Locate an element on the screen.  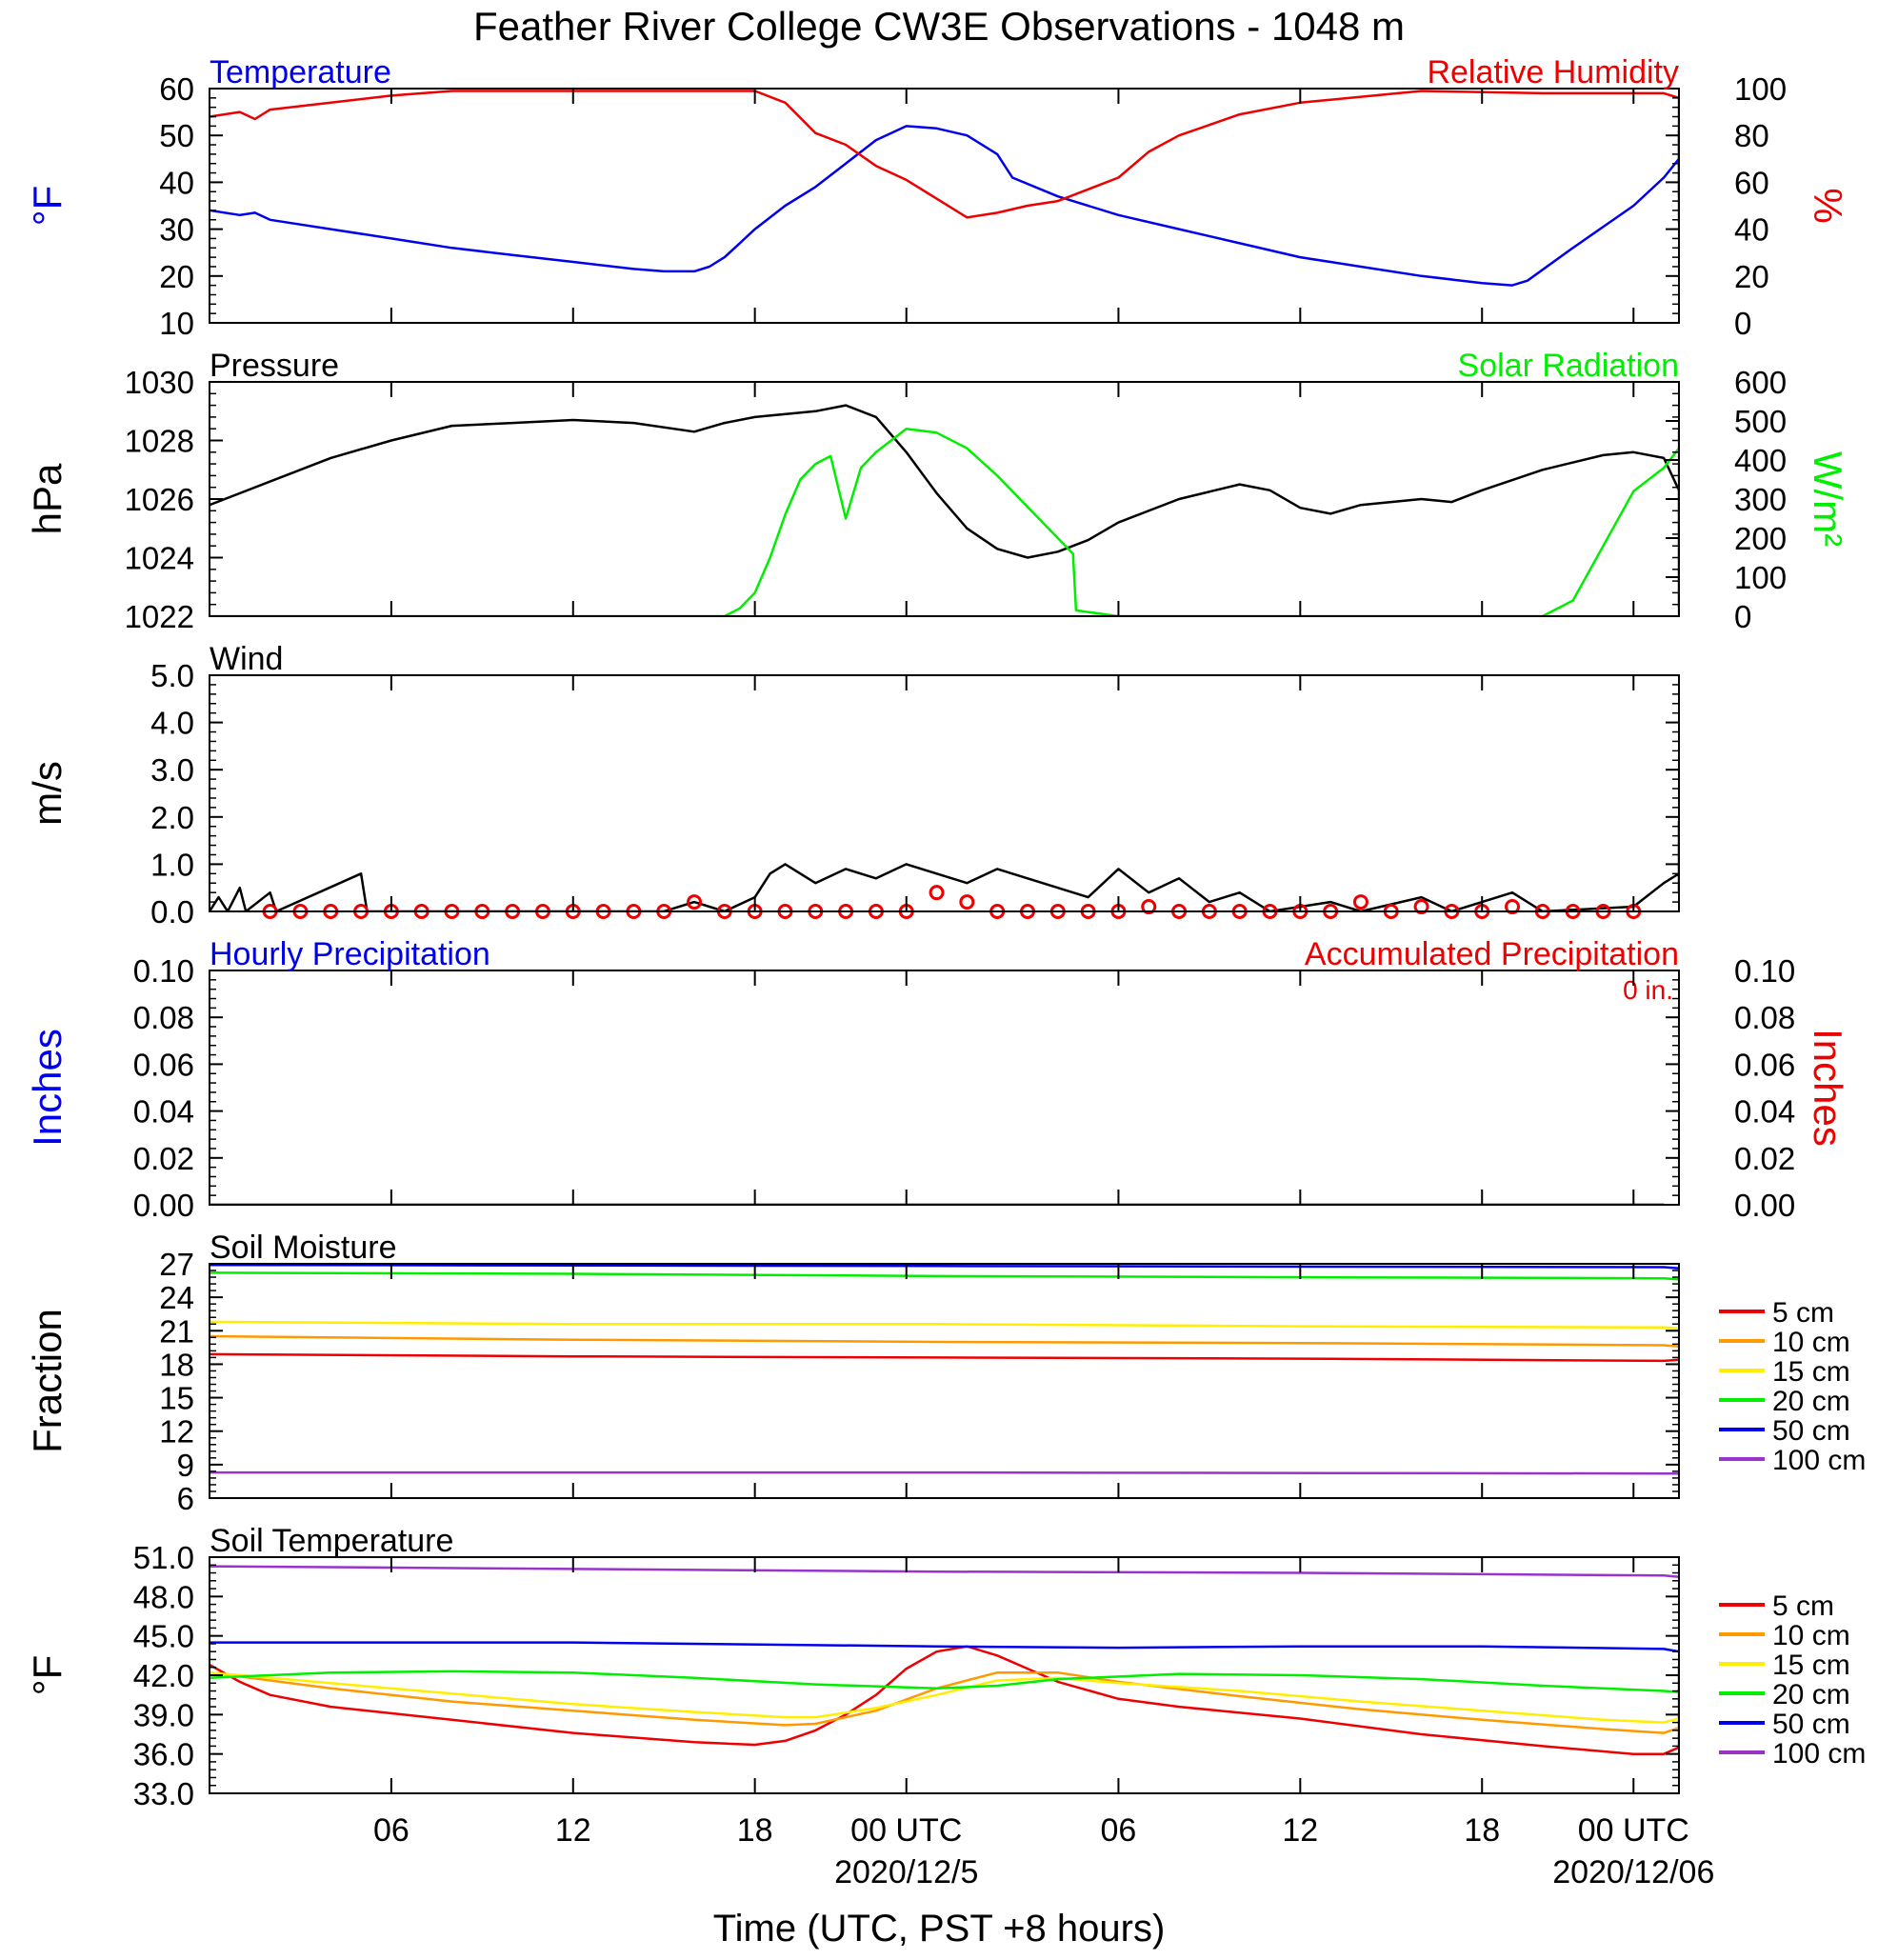
y-tick-label-left: 3.0 is located at coordinates (172, 770).